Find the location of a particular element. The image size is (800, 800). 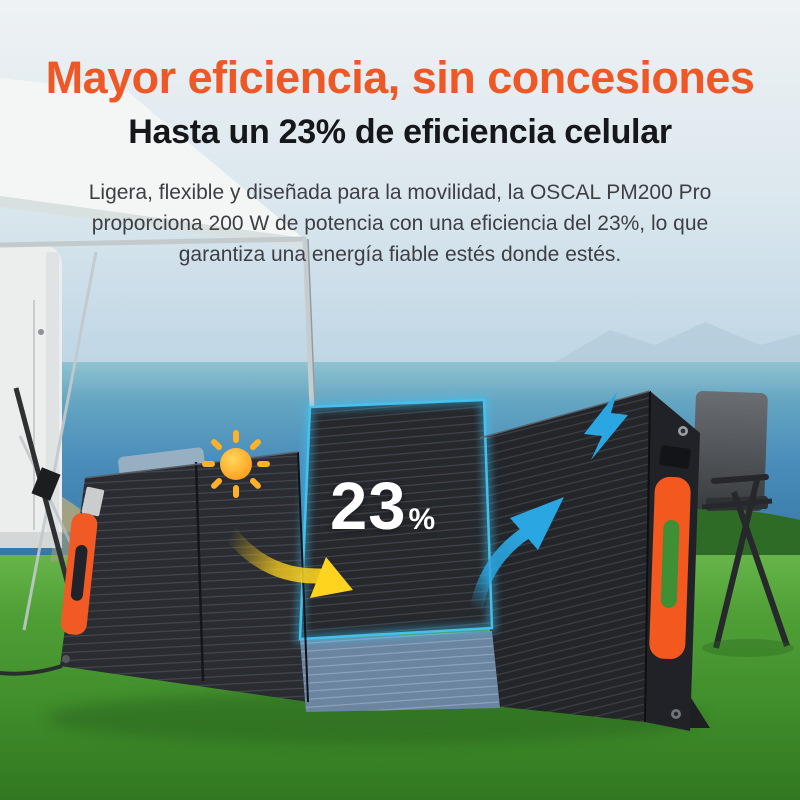

cable is located at coordinates (31, 670).